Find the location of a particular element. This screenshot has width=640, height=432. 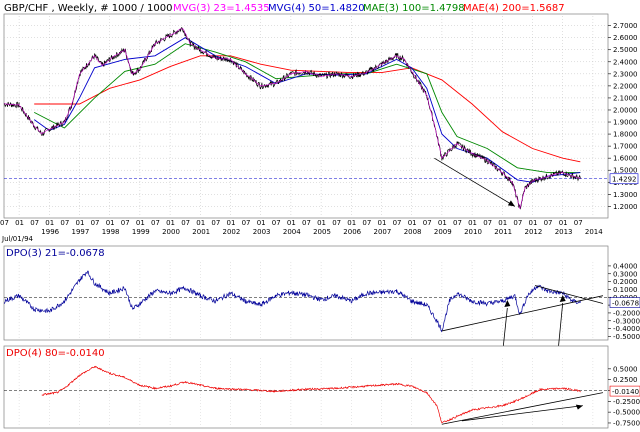

dpo3-line is located at coordinates (292, 301).